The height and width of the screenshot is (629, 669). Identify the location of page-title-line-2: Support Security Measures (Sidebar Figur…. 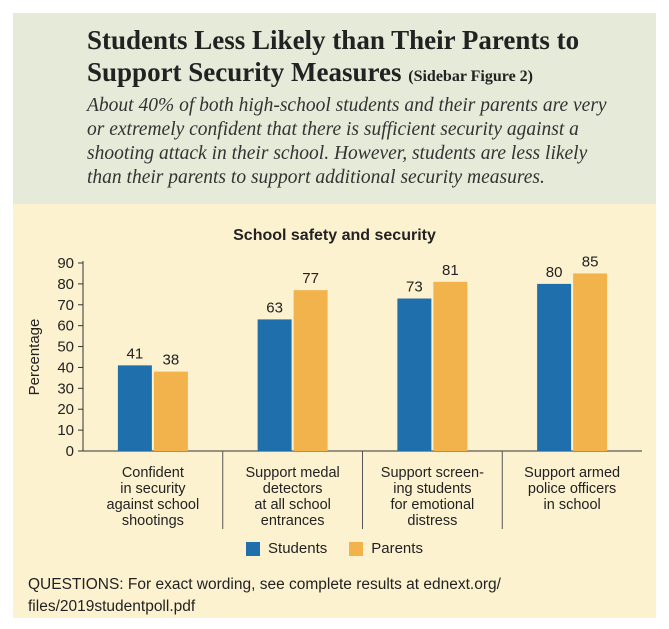
(310, 74).